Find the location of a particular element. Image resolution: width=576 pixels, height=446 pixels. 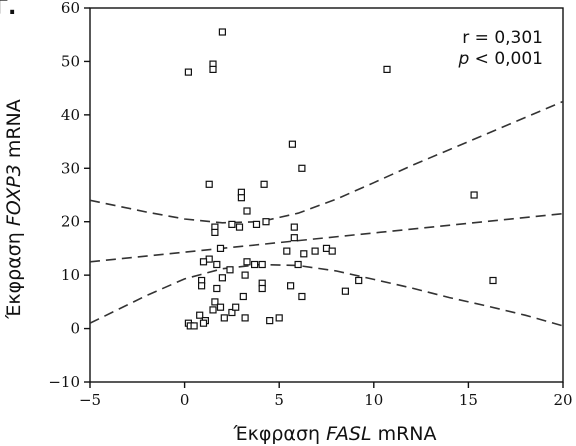

regression-fit-line is located at coordinates (326, 237).